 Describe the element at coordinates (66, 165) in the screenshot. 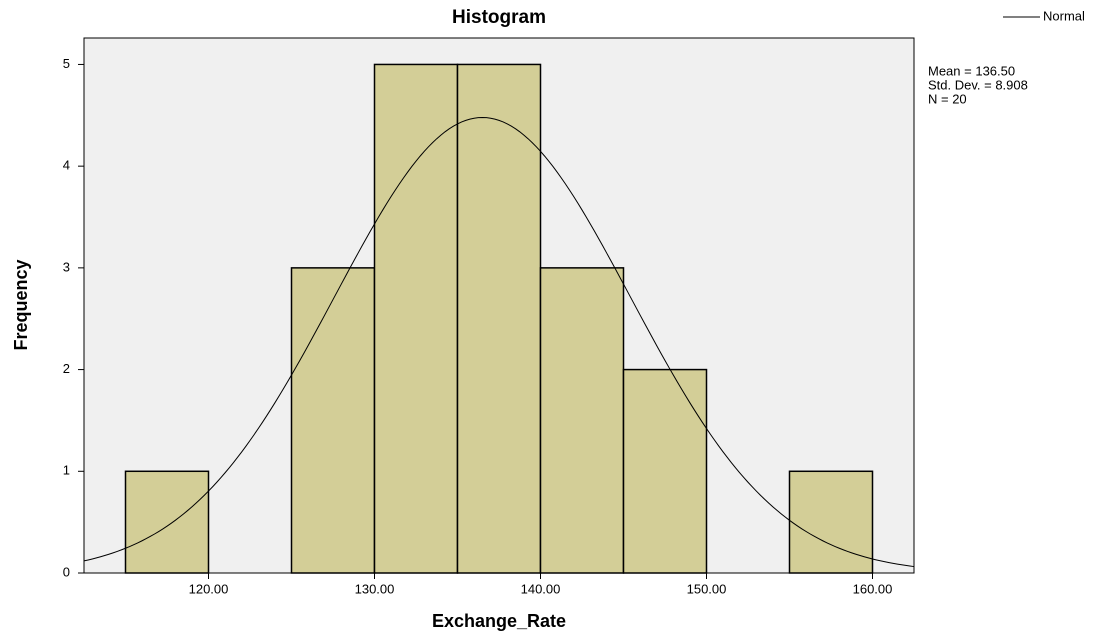

I see `y-tick-label: 4` at that location.